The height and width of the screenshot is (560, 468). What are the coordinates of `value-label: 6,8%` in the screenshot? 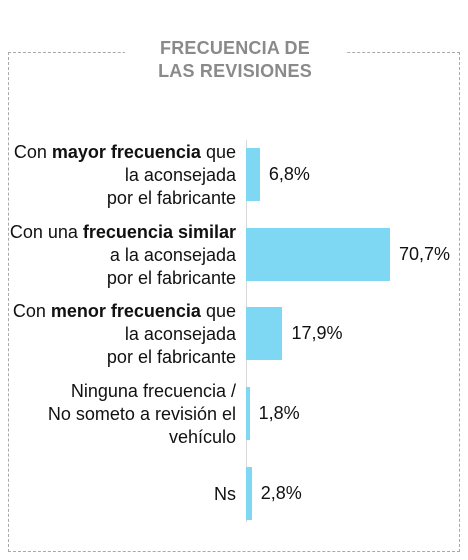 It's located at (289, 174).